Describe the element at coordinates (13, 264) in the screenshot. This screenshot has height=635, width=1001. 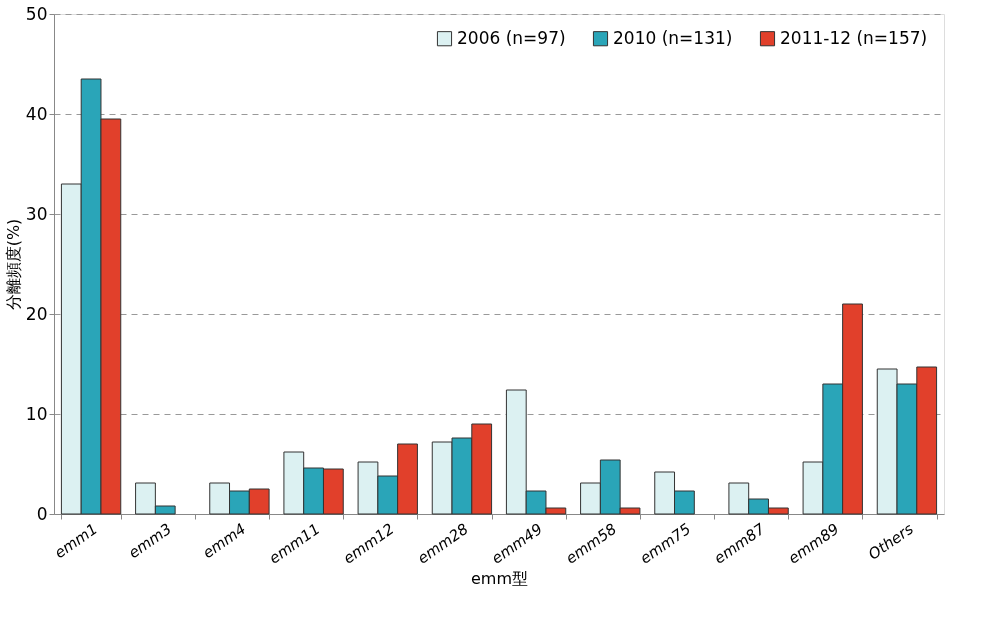
I see `y-axis-title: 分離頻度(%)` at that location.